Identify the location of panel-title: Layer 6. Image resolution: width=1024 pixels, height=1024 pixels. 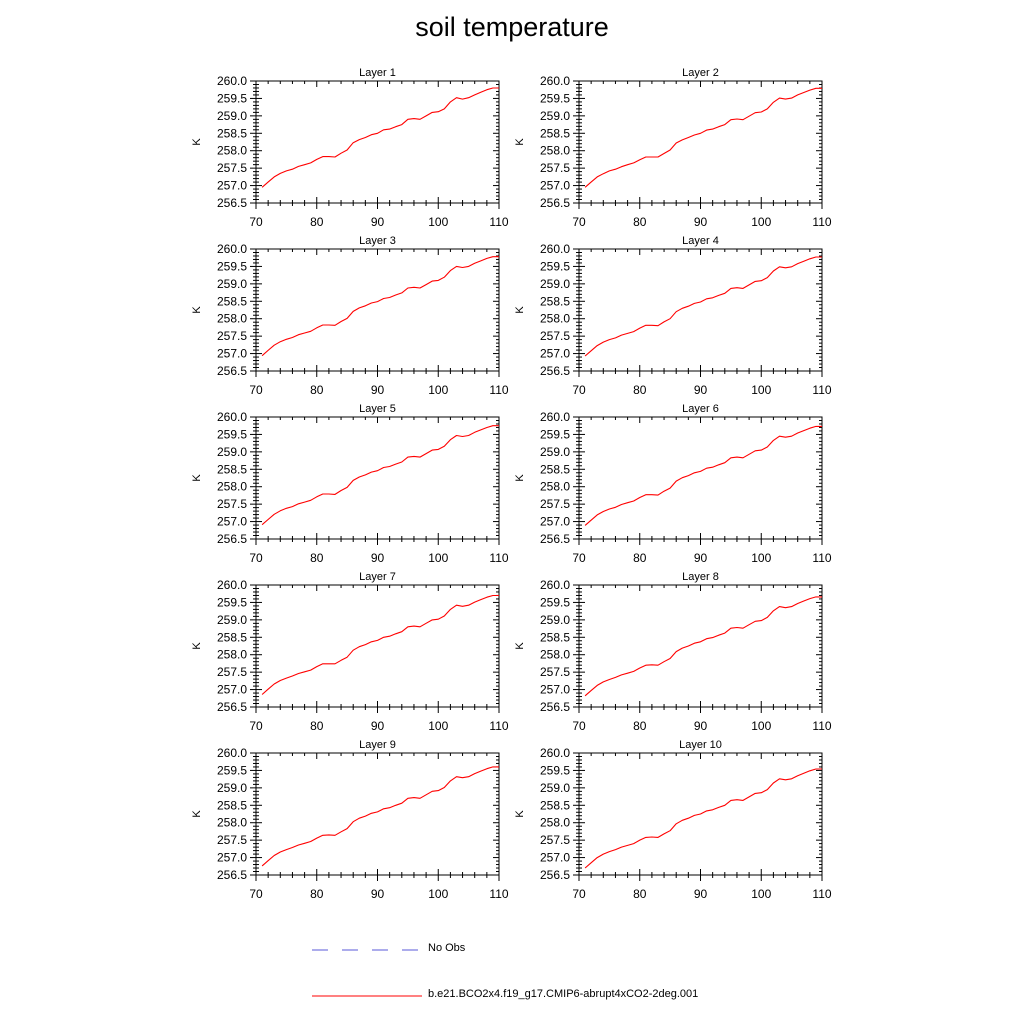
(700, 409).